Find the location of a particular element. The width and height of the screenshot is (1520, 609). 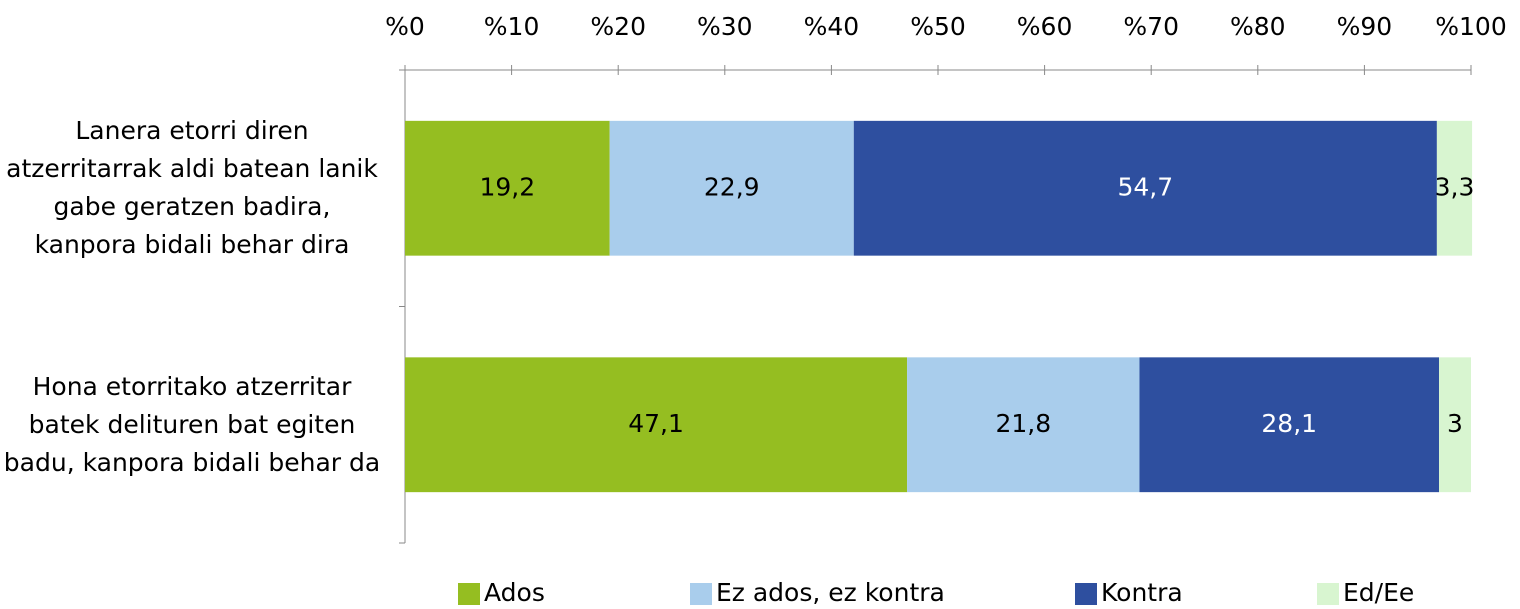

legend-label: Kontra is located at coordinates (1142, 592).